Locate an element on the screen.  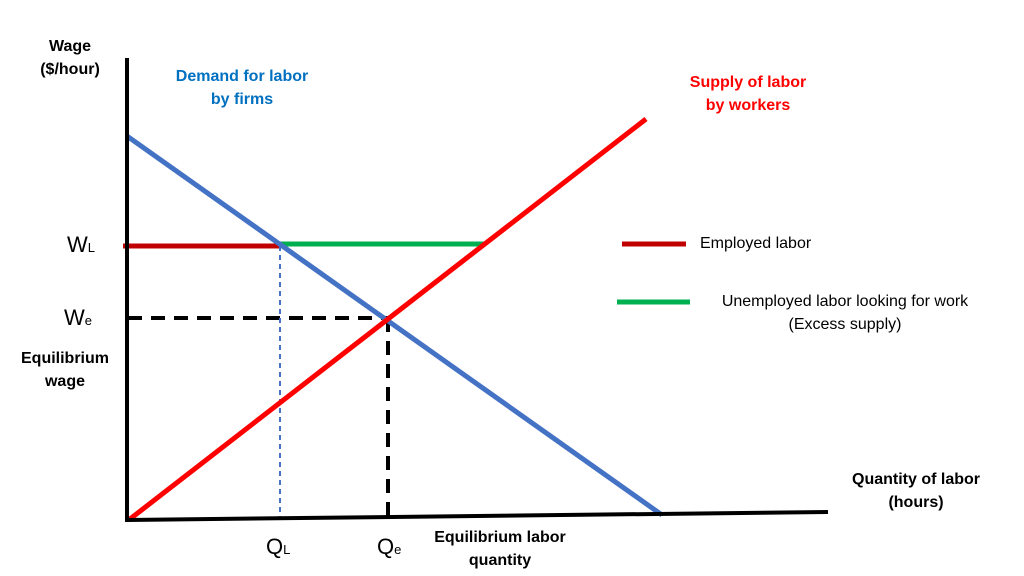
wl-label-main: W is located at coordinates (77, 244).